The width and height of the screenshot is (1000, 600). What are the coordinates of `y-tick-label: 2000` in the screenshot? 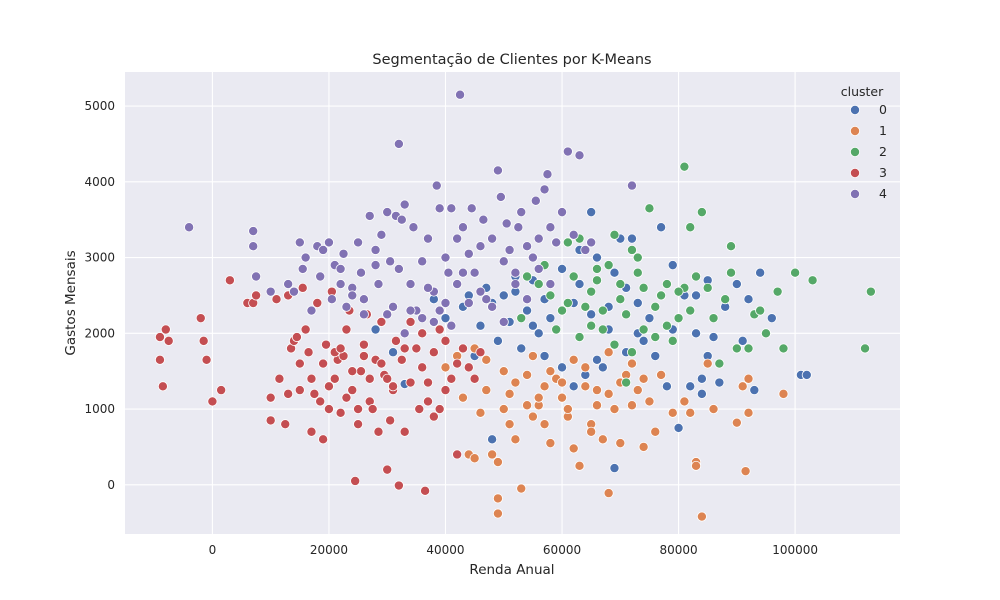 It's located at (99, 333).